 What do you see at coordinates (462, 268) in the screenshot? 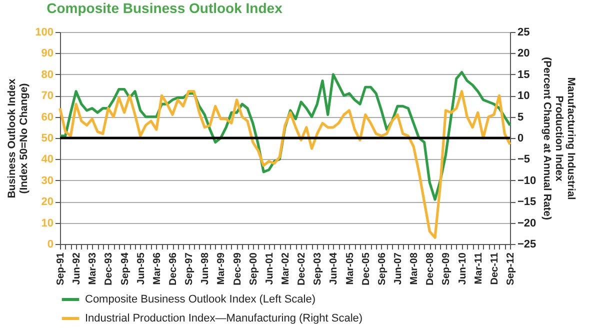
I see `x-tick-label: Jun-10` at bounding box center [462, 268].